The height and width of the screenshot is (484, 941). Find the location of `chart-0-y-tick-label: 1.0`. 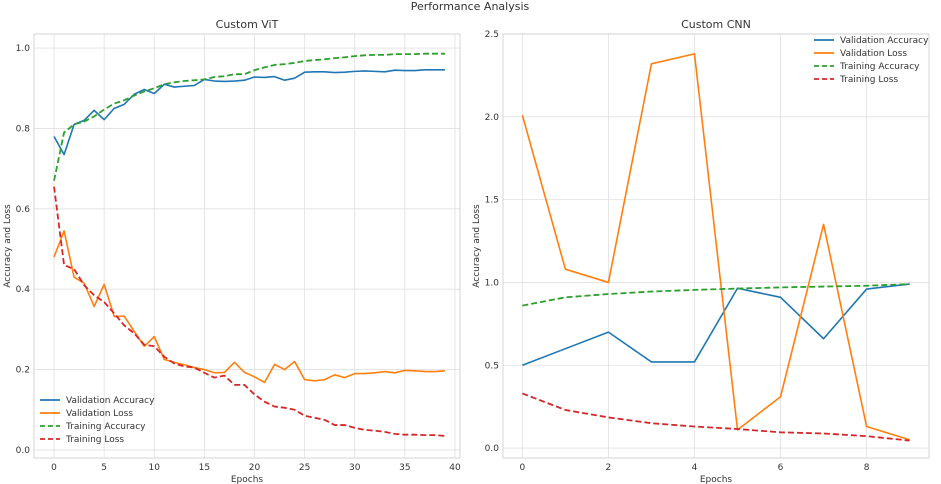

chart-0-y-tick-label: 1.0 is located at coordinates (23, 49).